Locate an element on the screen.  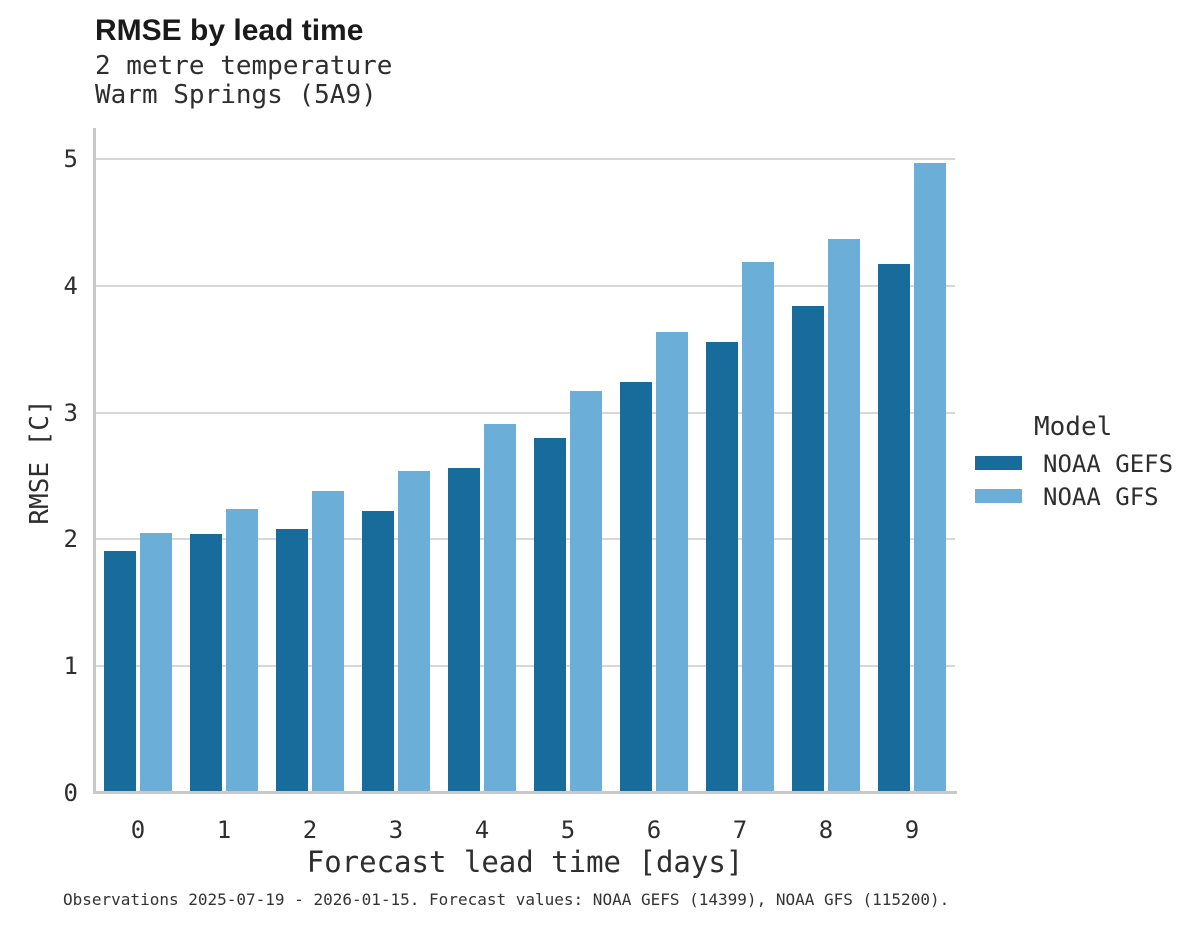
y-tick-label-1: 1 is located at coordinates (70, 665).